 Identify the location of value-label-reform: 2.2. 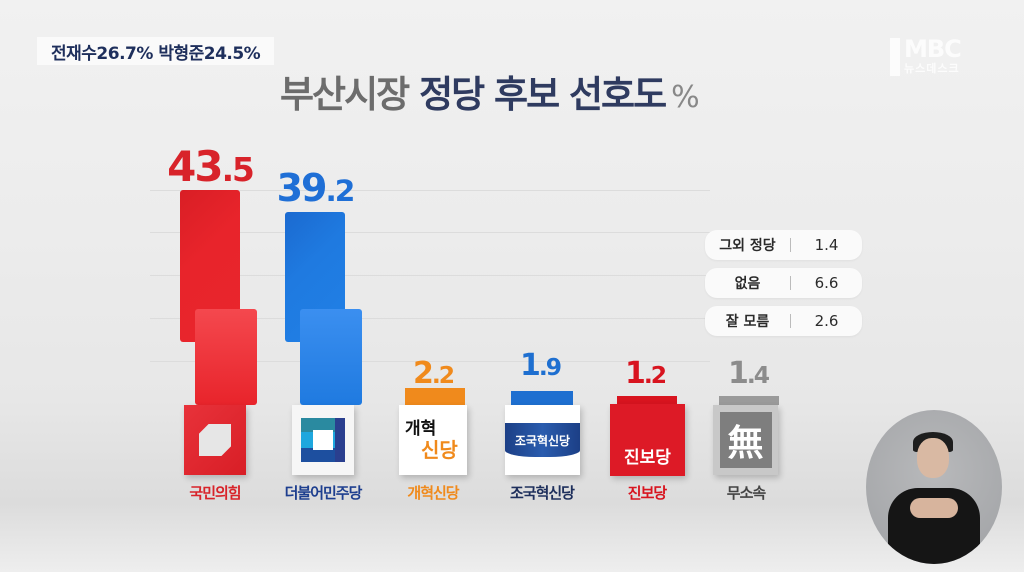
(433, 373).